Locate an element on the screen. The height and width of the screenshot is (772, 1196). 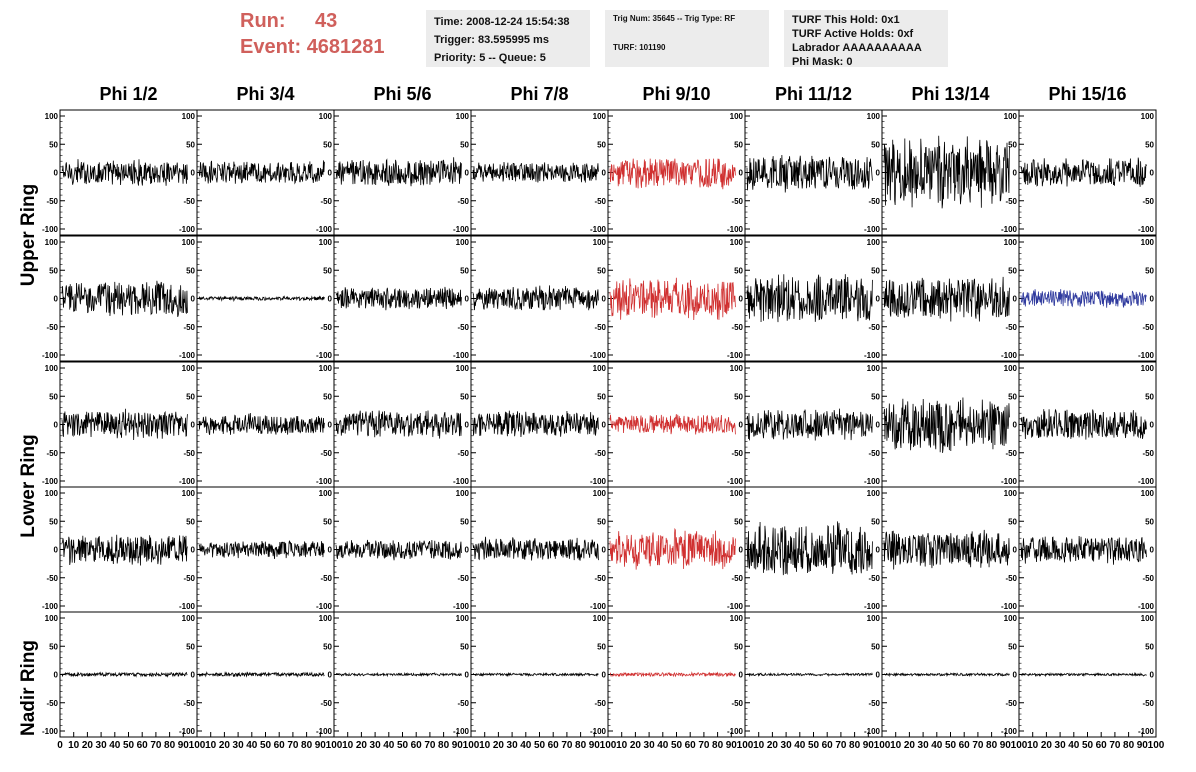
turf-hold-text: TURF This Hold: 0x1 is located at coordinates (846, 20).